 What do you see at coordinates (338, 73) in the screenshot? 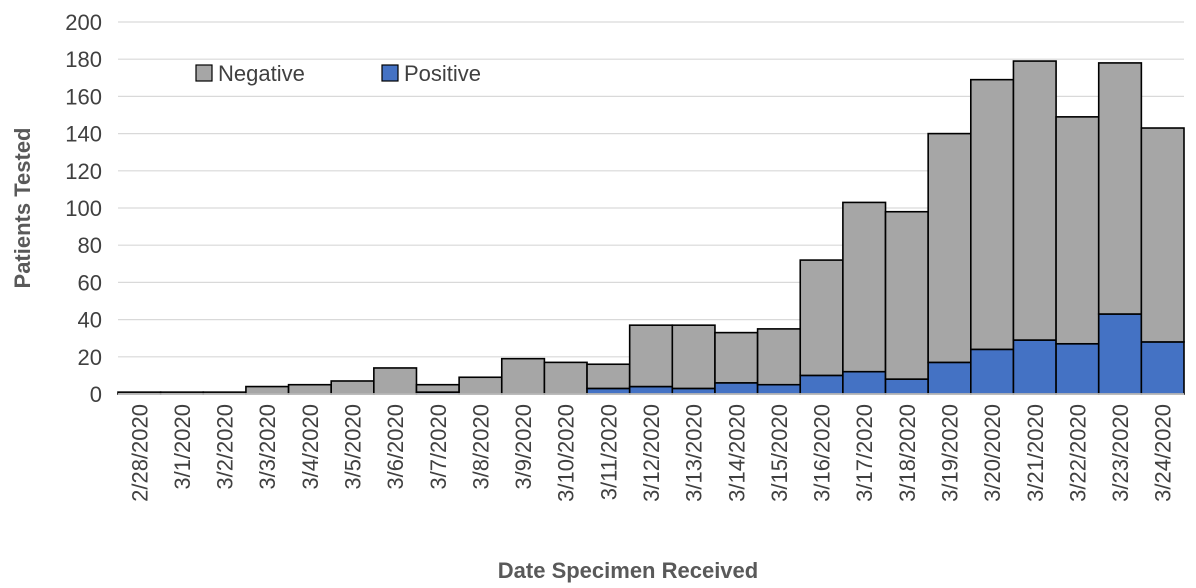
I see `legend: Negative Positive` at bounding box center [338, 73].